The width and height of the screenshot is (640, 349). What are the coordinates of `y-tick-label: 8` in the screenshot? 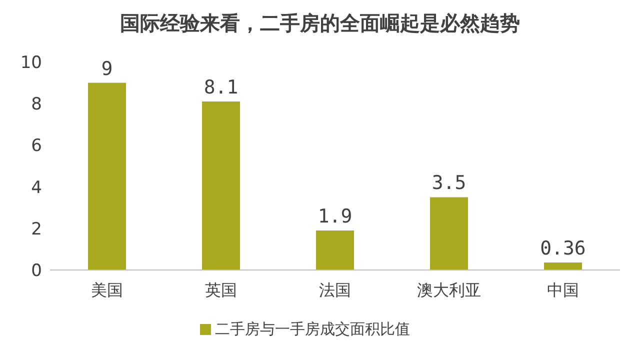 It's located at (36, 104).